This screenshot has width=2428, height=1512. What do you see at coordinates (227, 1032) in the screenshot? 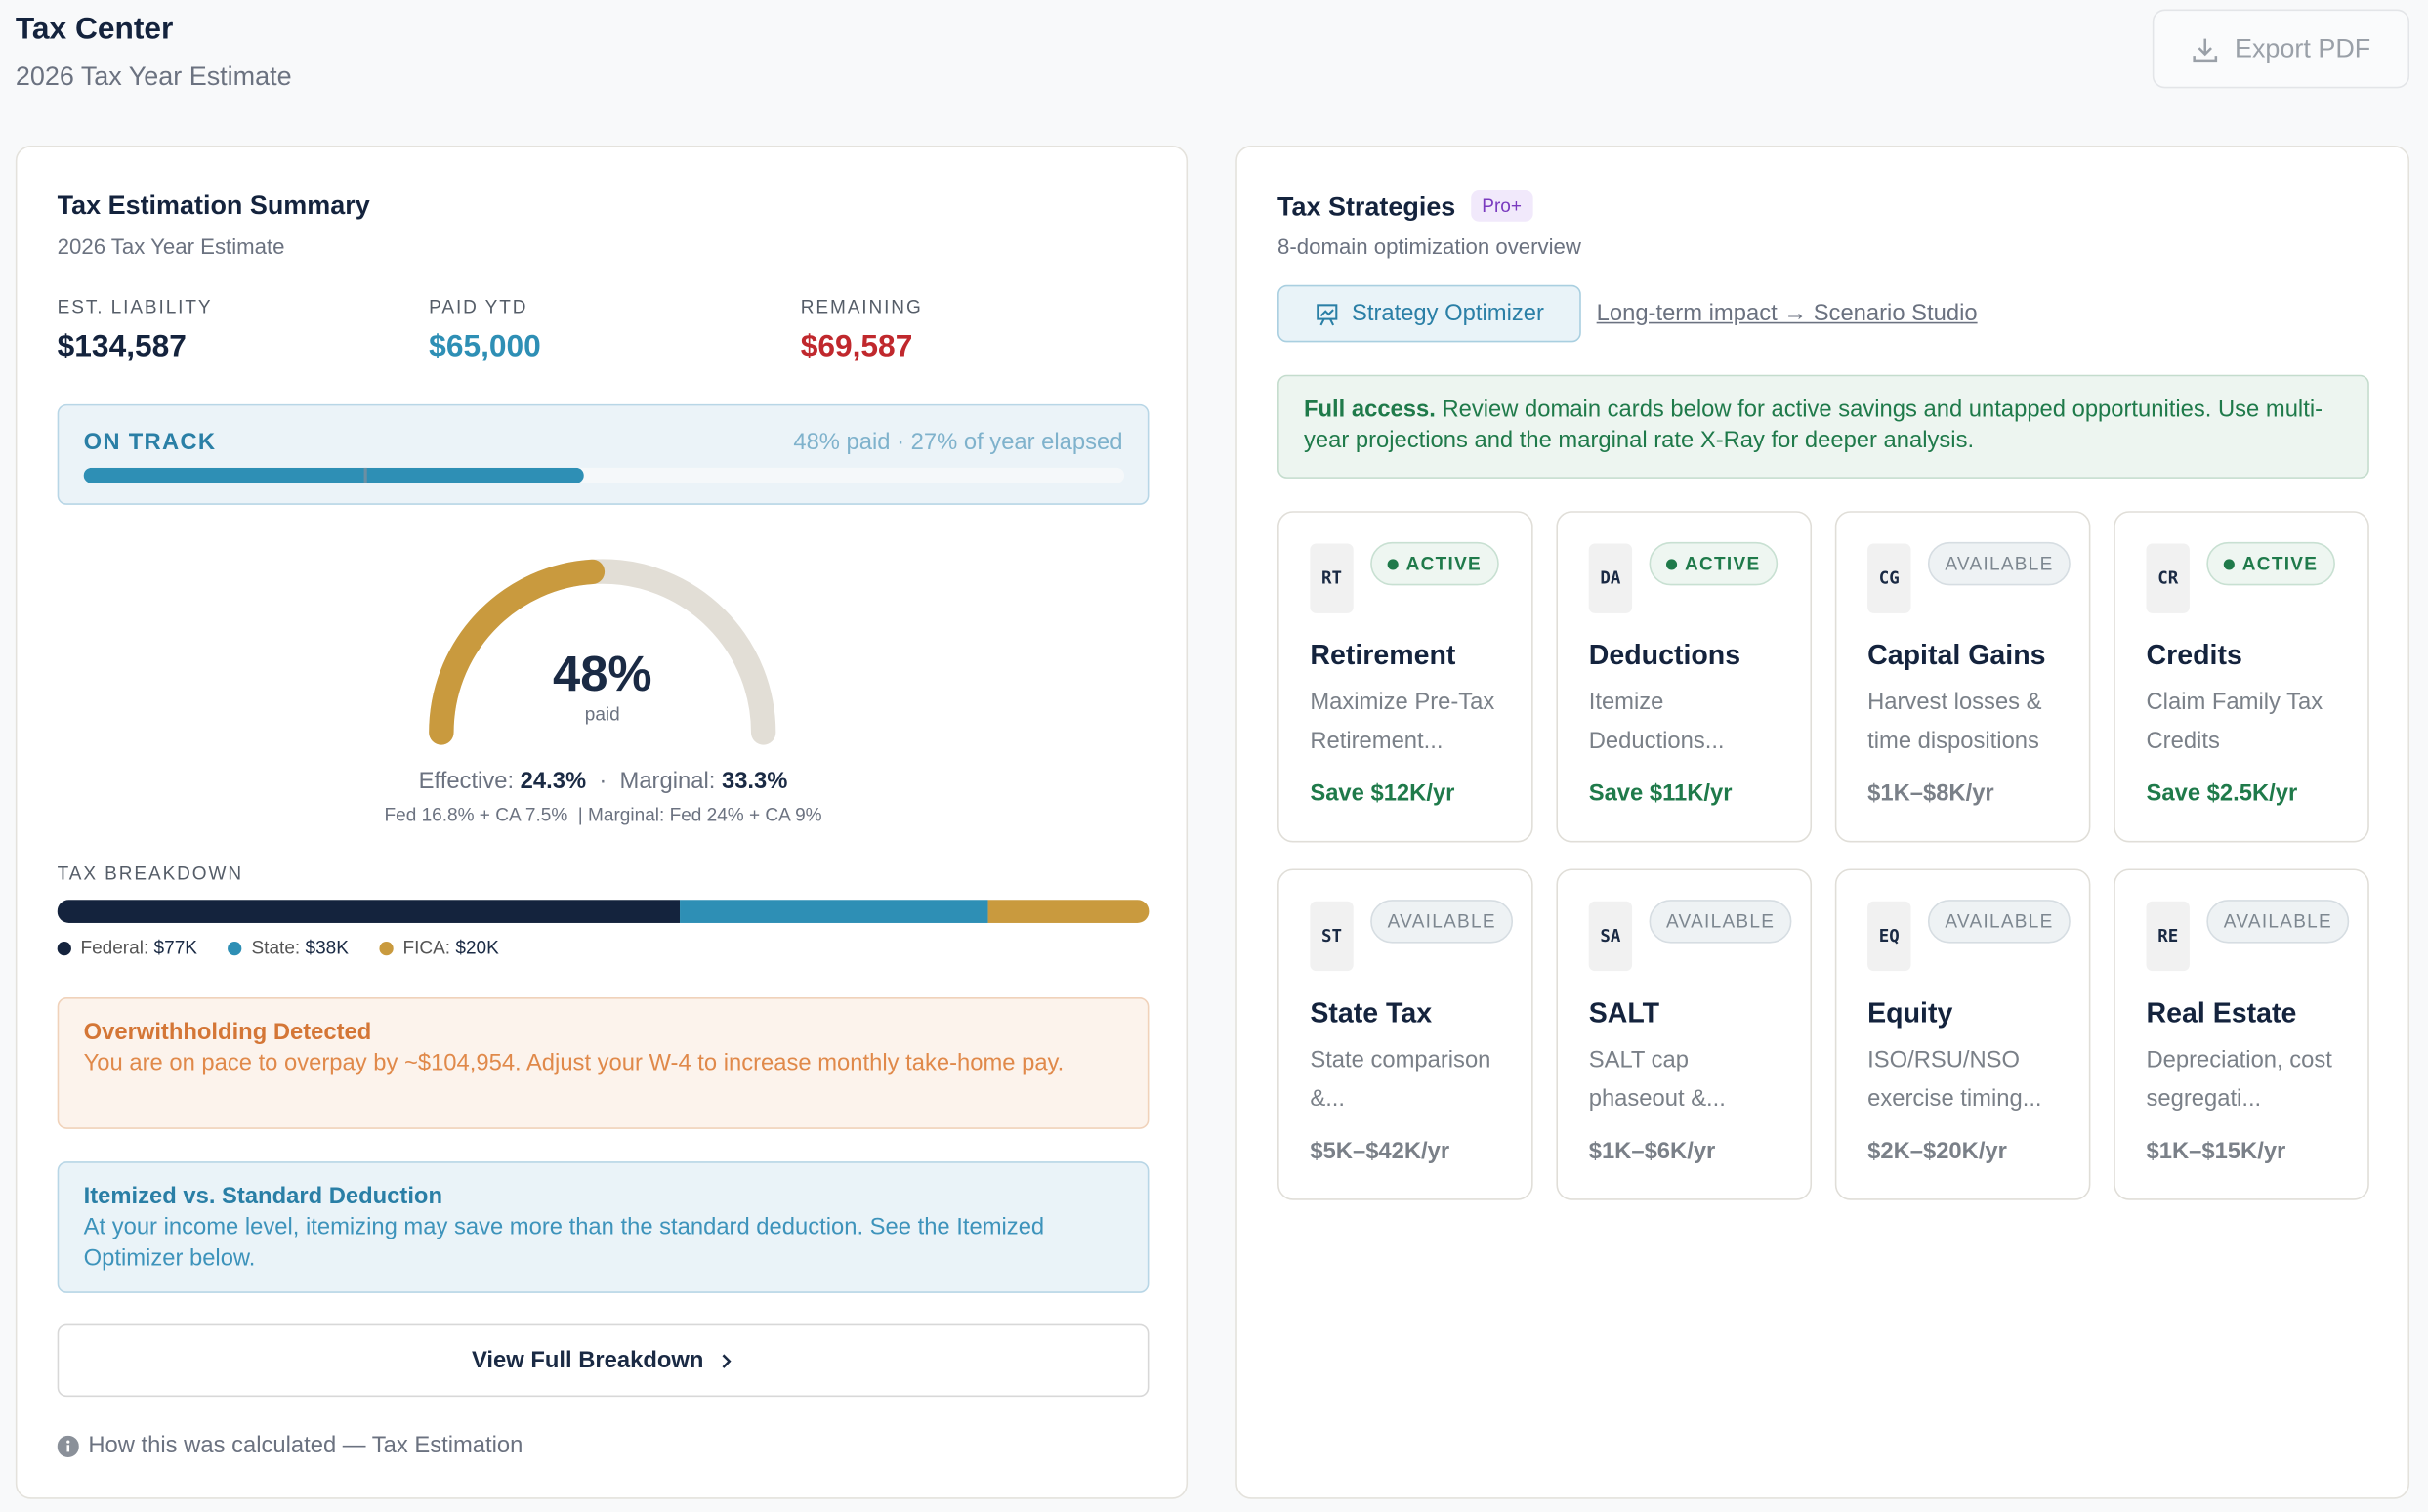
I see `alert-title: Overwithholding Detected` at bounding box center [227, 1032].